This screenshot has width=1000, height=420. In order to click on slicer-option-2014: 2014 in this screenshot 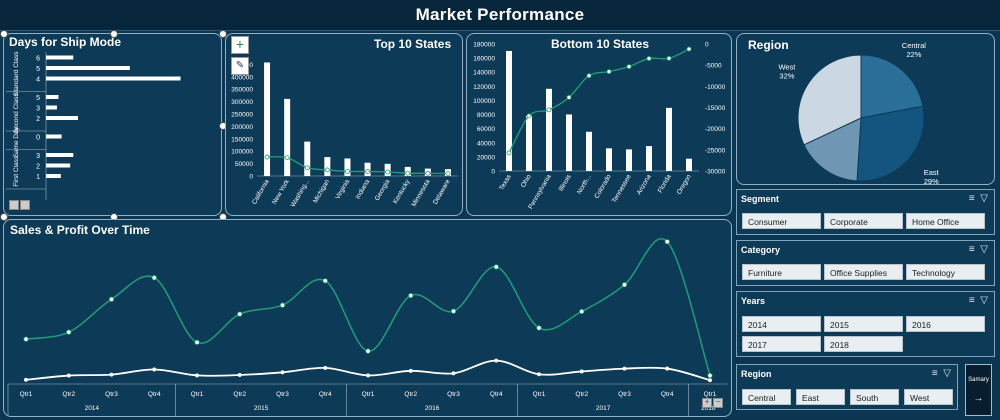, I will do `click(781, 324)`.